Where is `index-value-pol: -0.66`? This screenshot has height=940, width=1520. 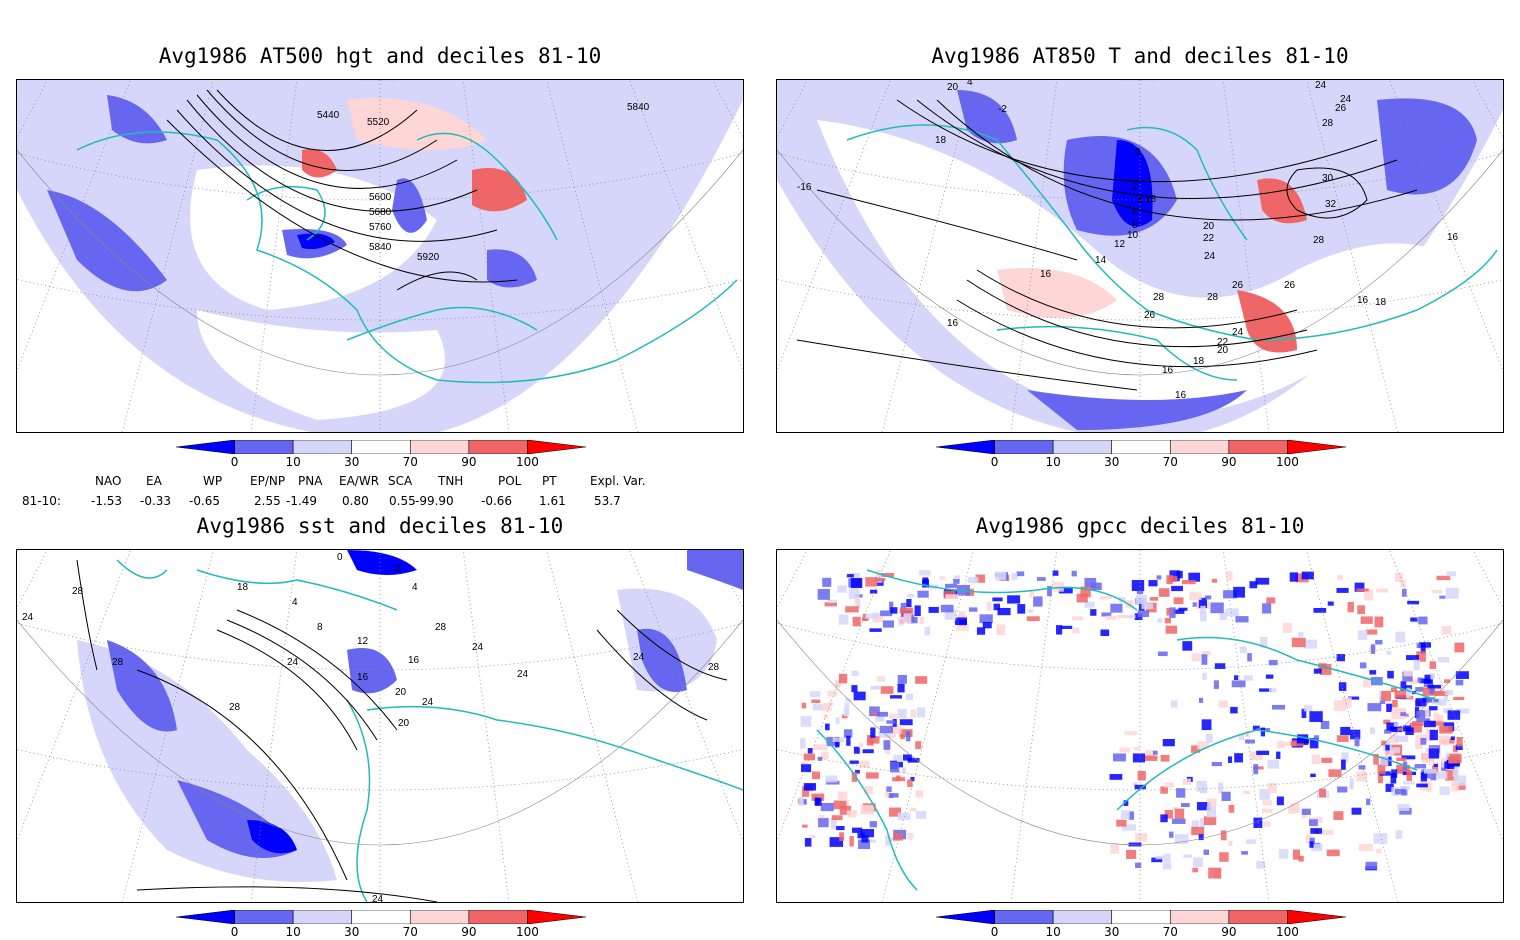
index-value-pol: -0.66 is located at coordinates (497, 501).